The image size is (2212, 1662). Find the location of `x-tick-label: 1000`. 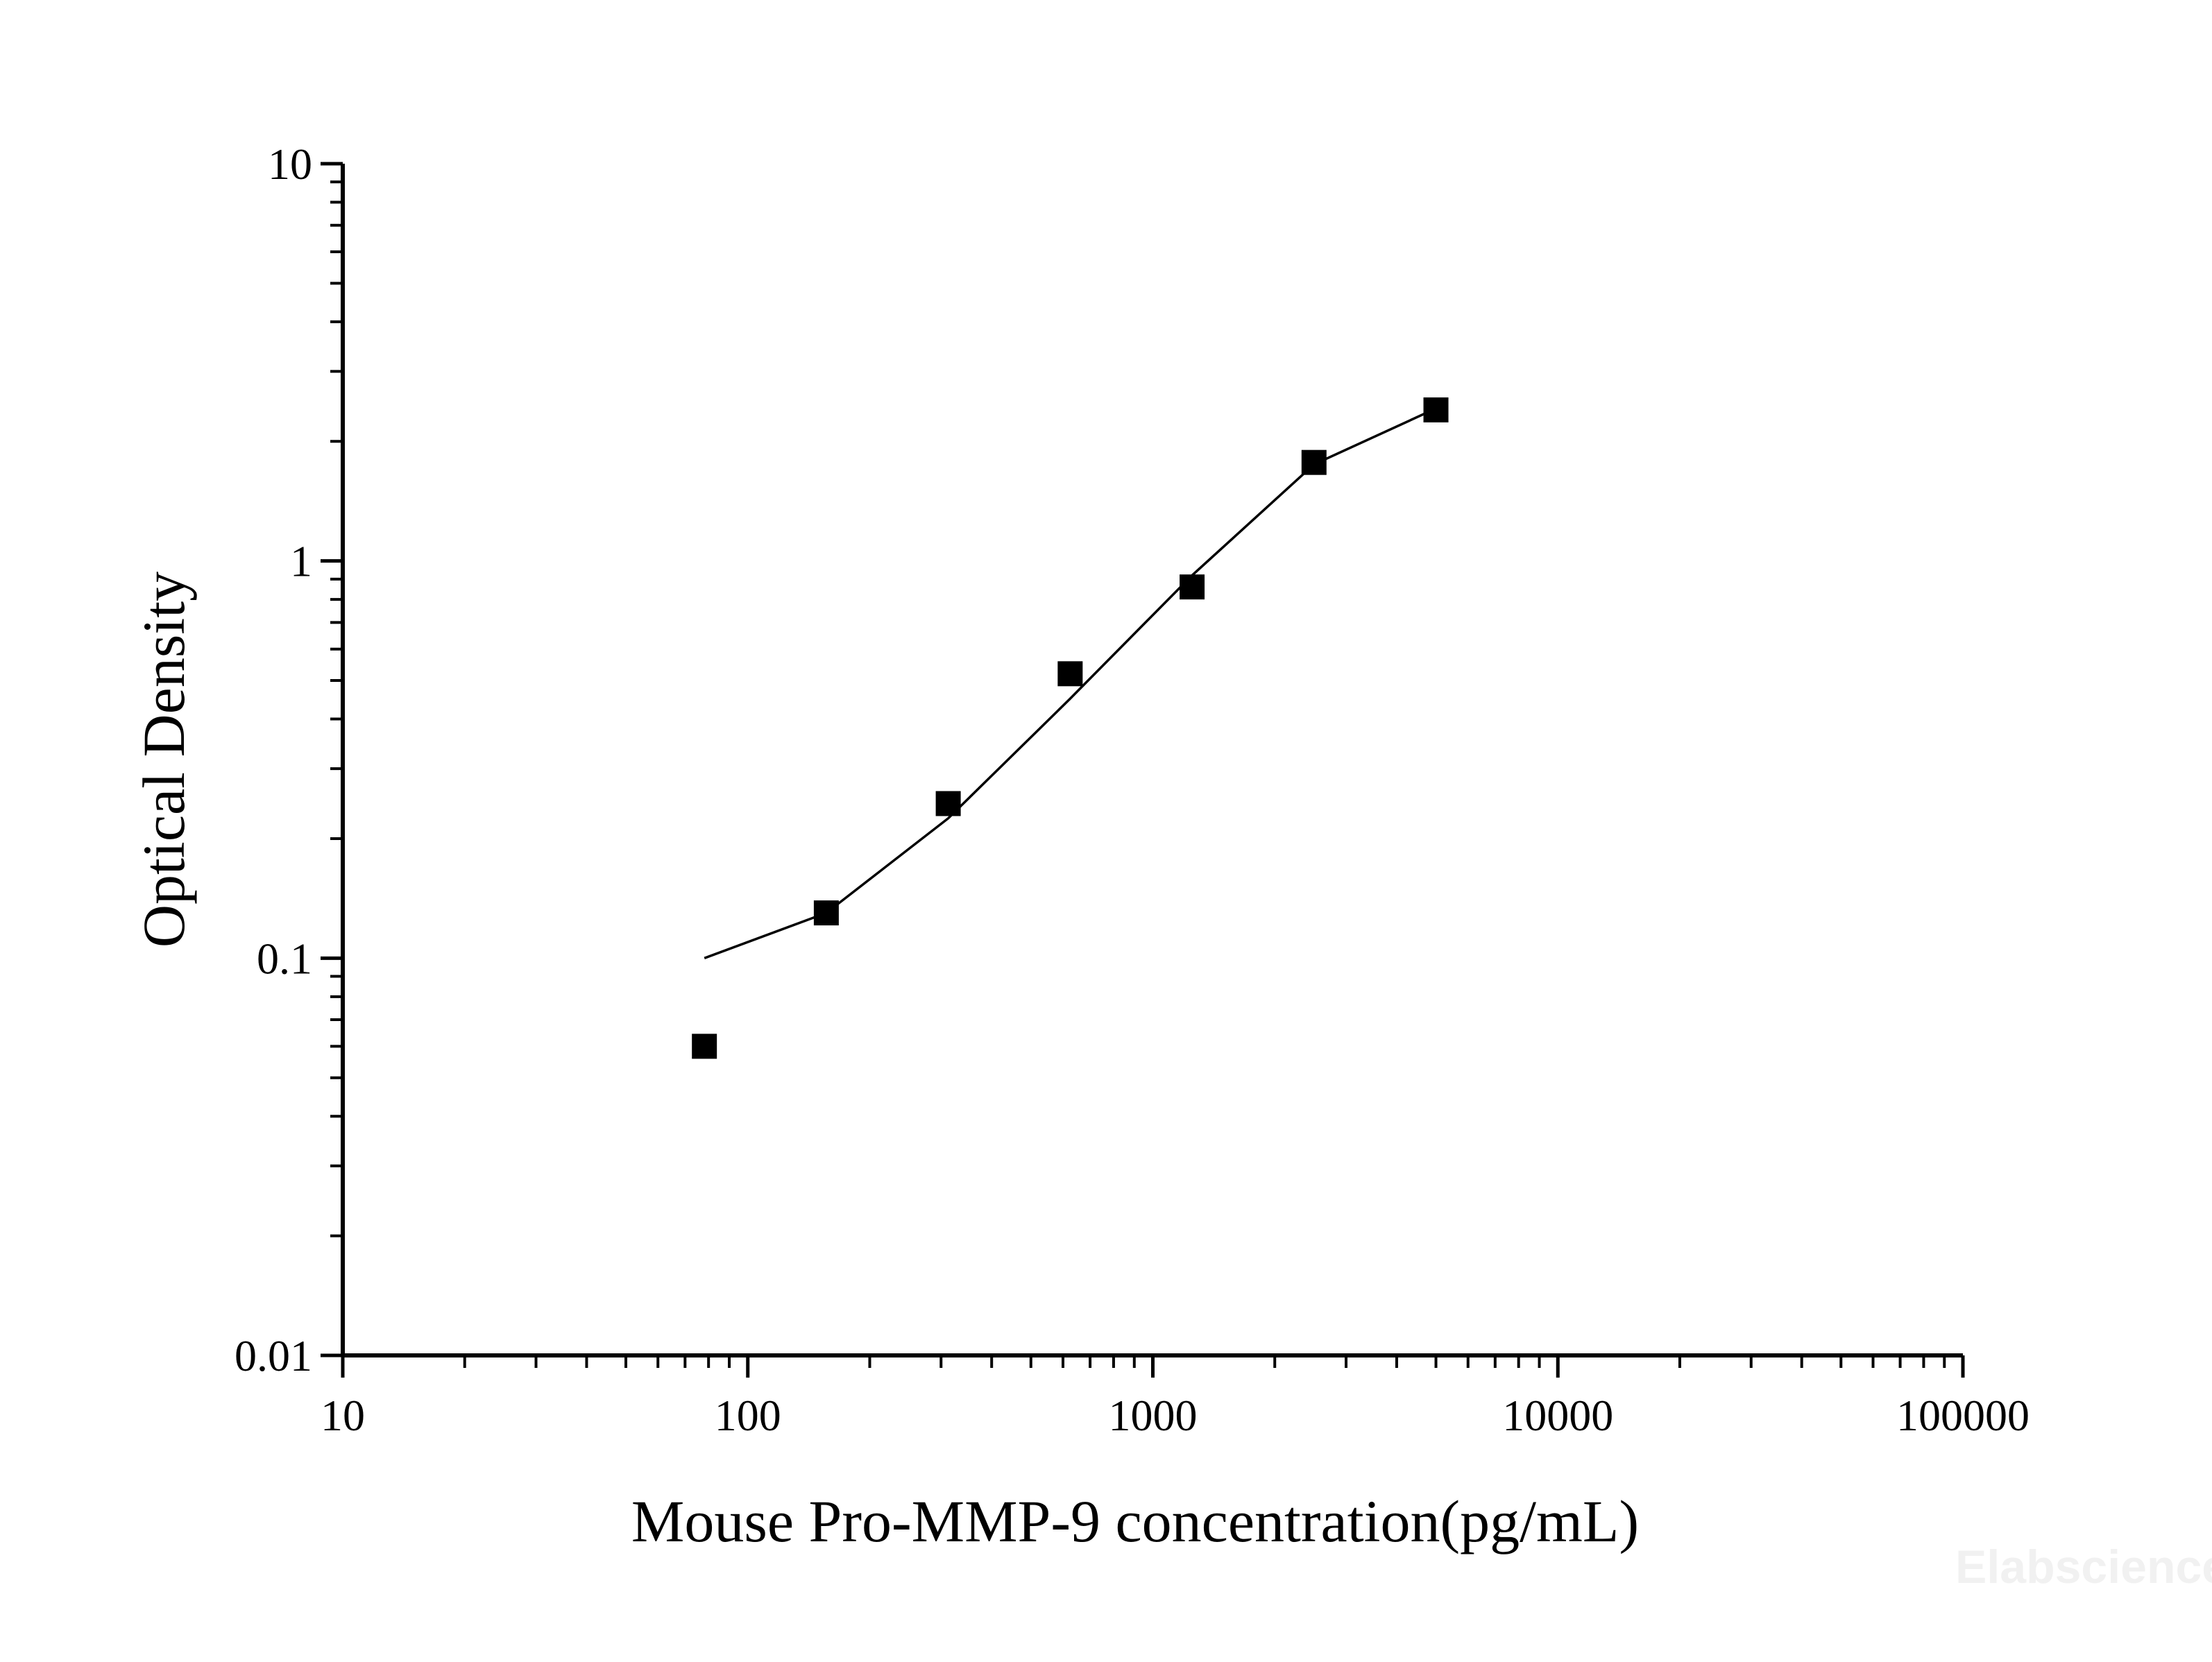

x-tick-label: 1000 is located at coordinates (1153, 1415).